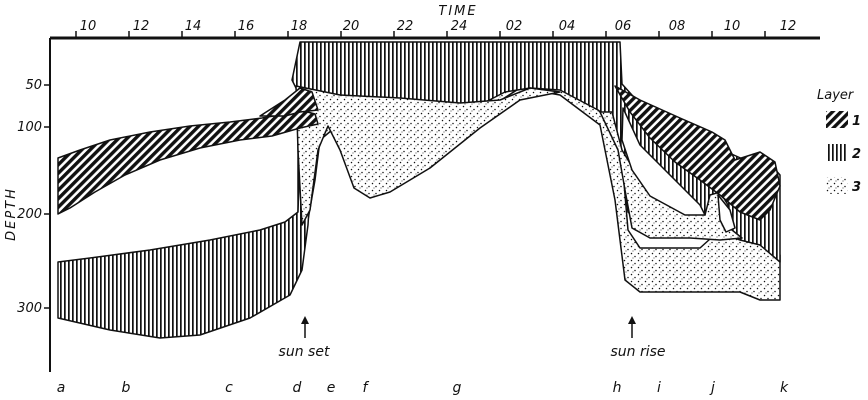 The width and height of the screenshot is (868, 400). I want to click on phase-letter-c: c, so click(229, 388).